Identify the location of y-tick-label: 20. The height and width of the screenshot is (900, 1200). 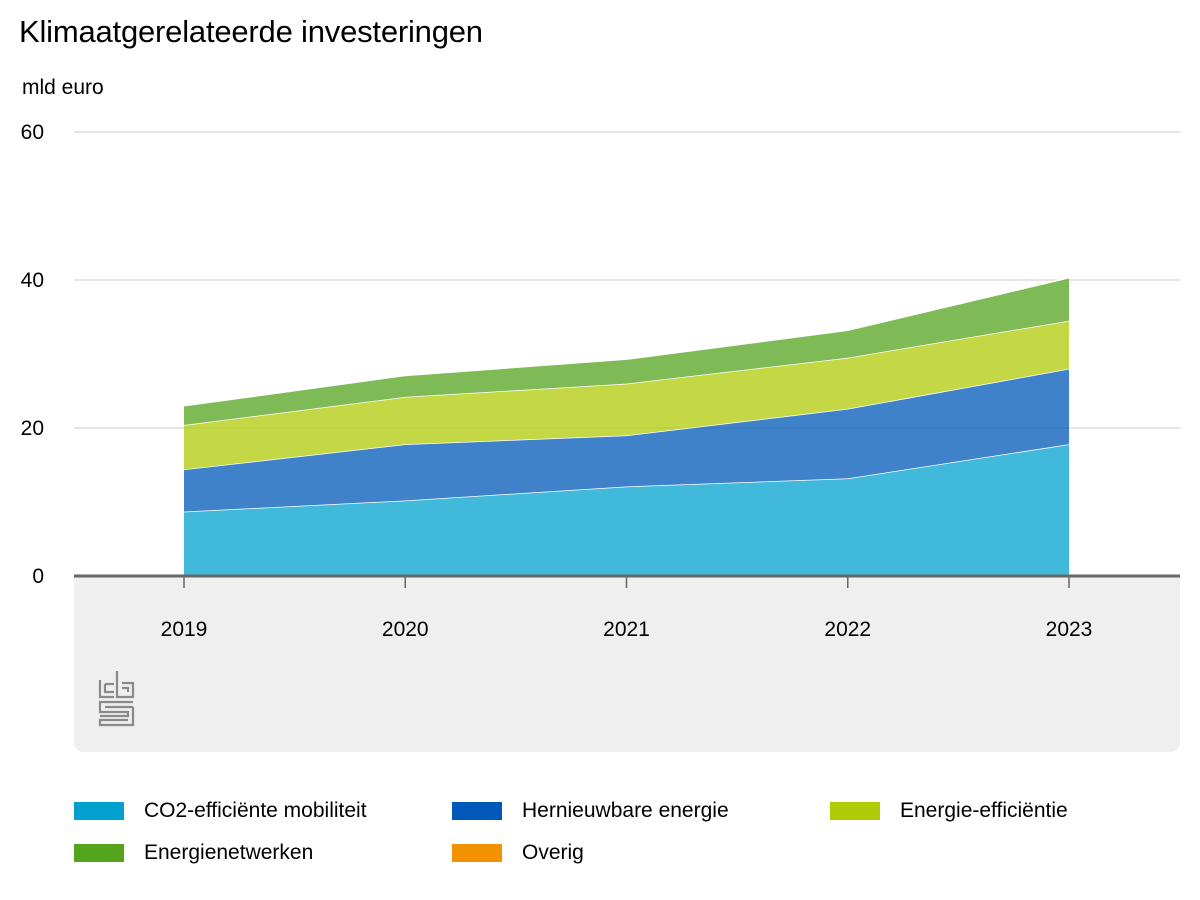
(32, 428).